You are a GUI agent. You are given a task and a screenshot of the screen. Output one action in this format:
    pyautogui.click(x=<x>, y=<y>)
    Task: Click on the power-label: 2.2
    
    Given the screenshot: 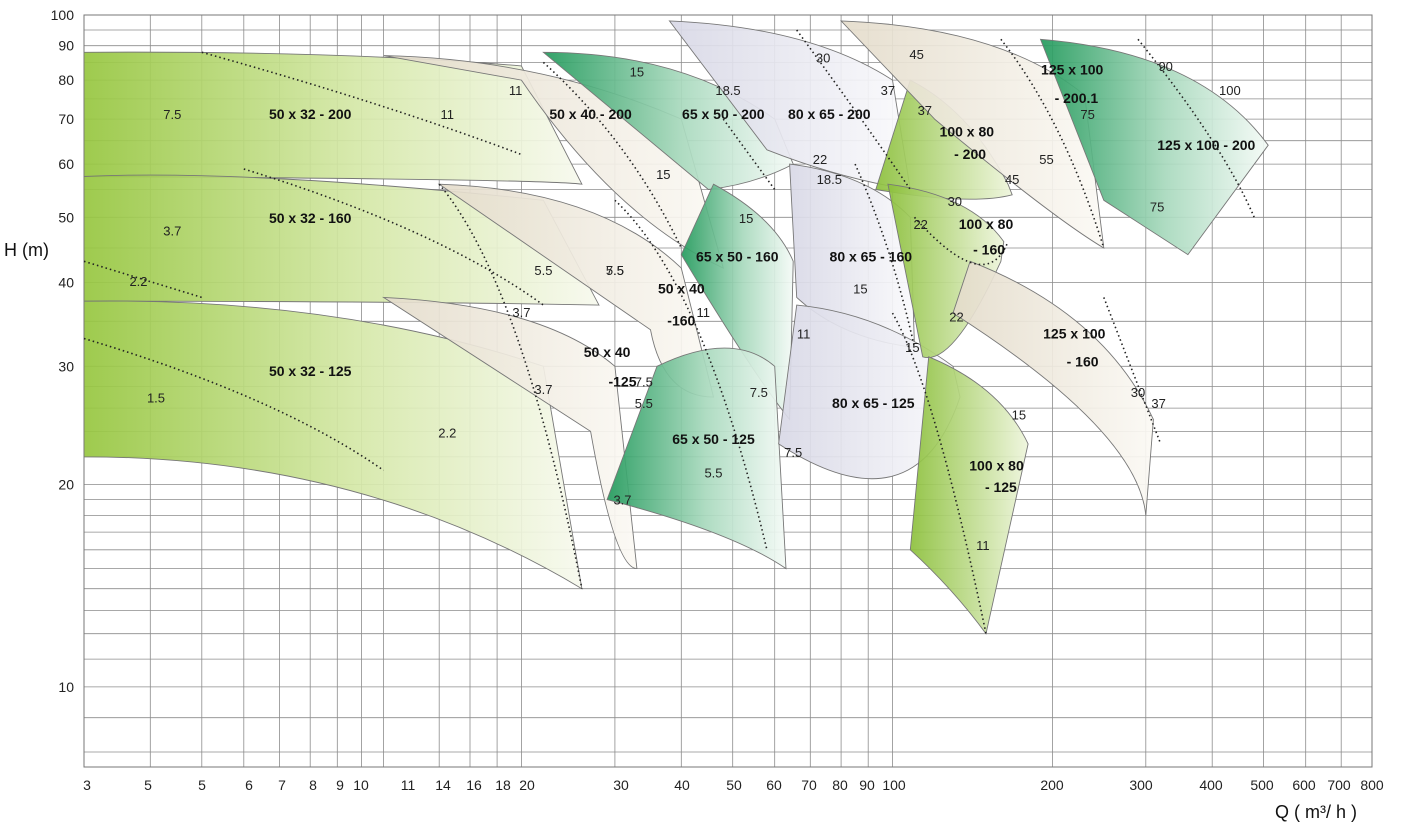 What is the action you would take?
    pyautogui.click(x=138, y=281)
    